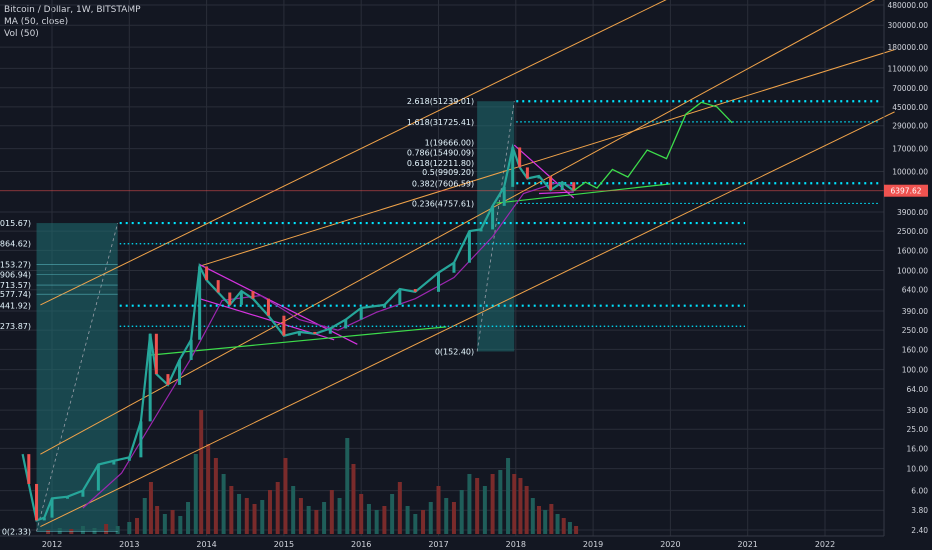  Describe the element at coordinates (284, 544) in the screenshot. I see `x-tick-label: 2015` at that location.